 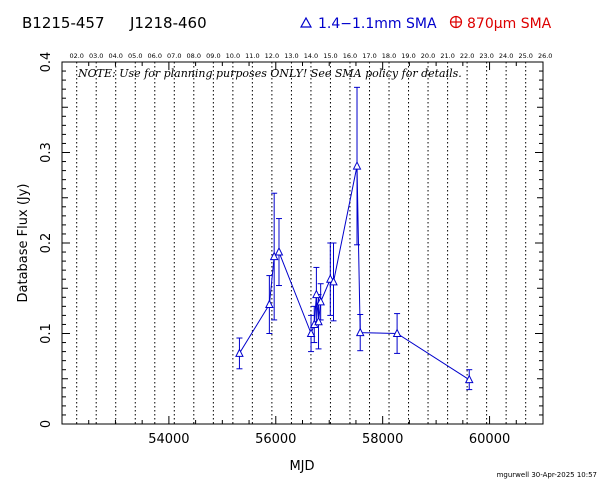 I want to click on legend-sma-1mm: 1.4−1.1mm SMA, so click(x=377, y=24).